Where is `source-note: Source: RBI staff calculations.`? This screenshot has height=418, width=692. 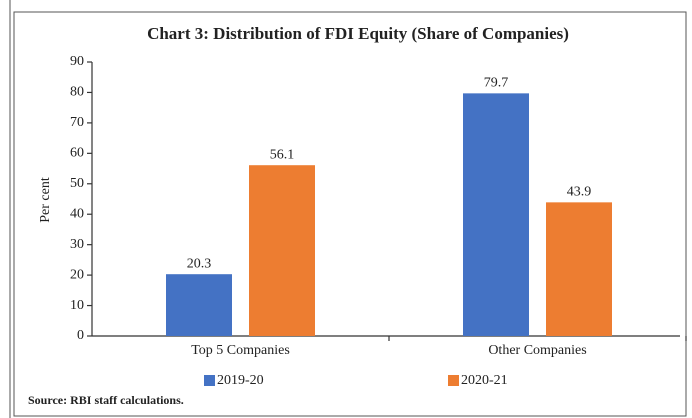 source-note: Source: RBI staff calculations. is located at coordinates (106, 400).